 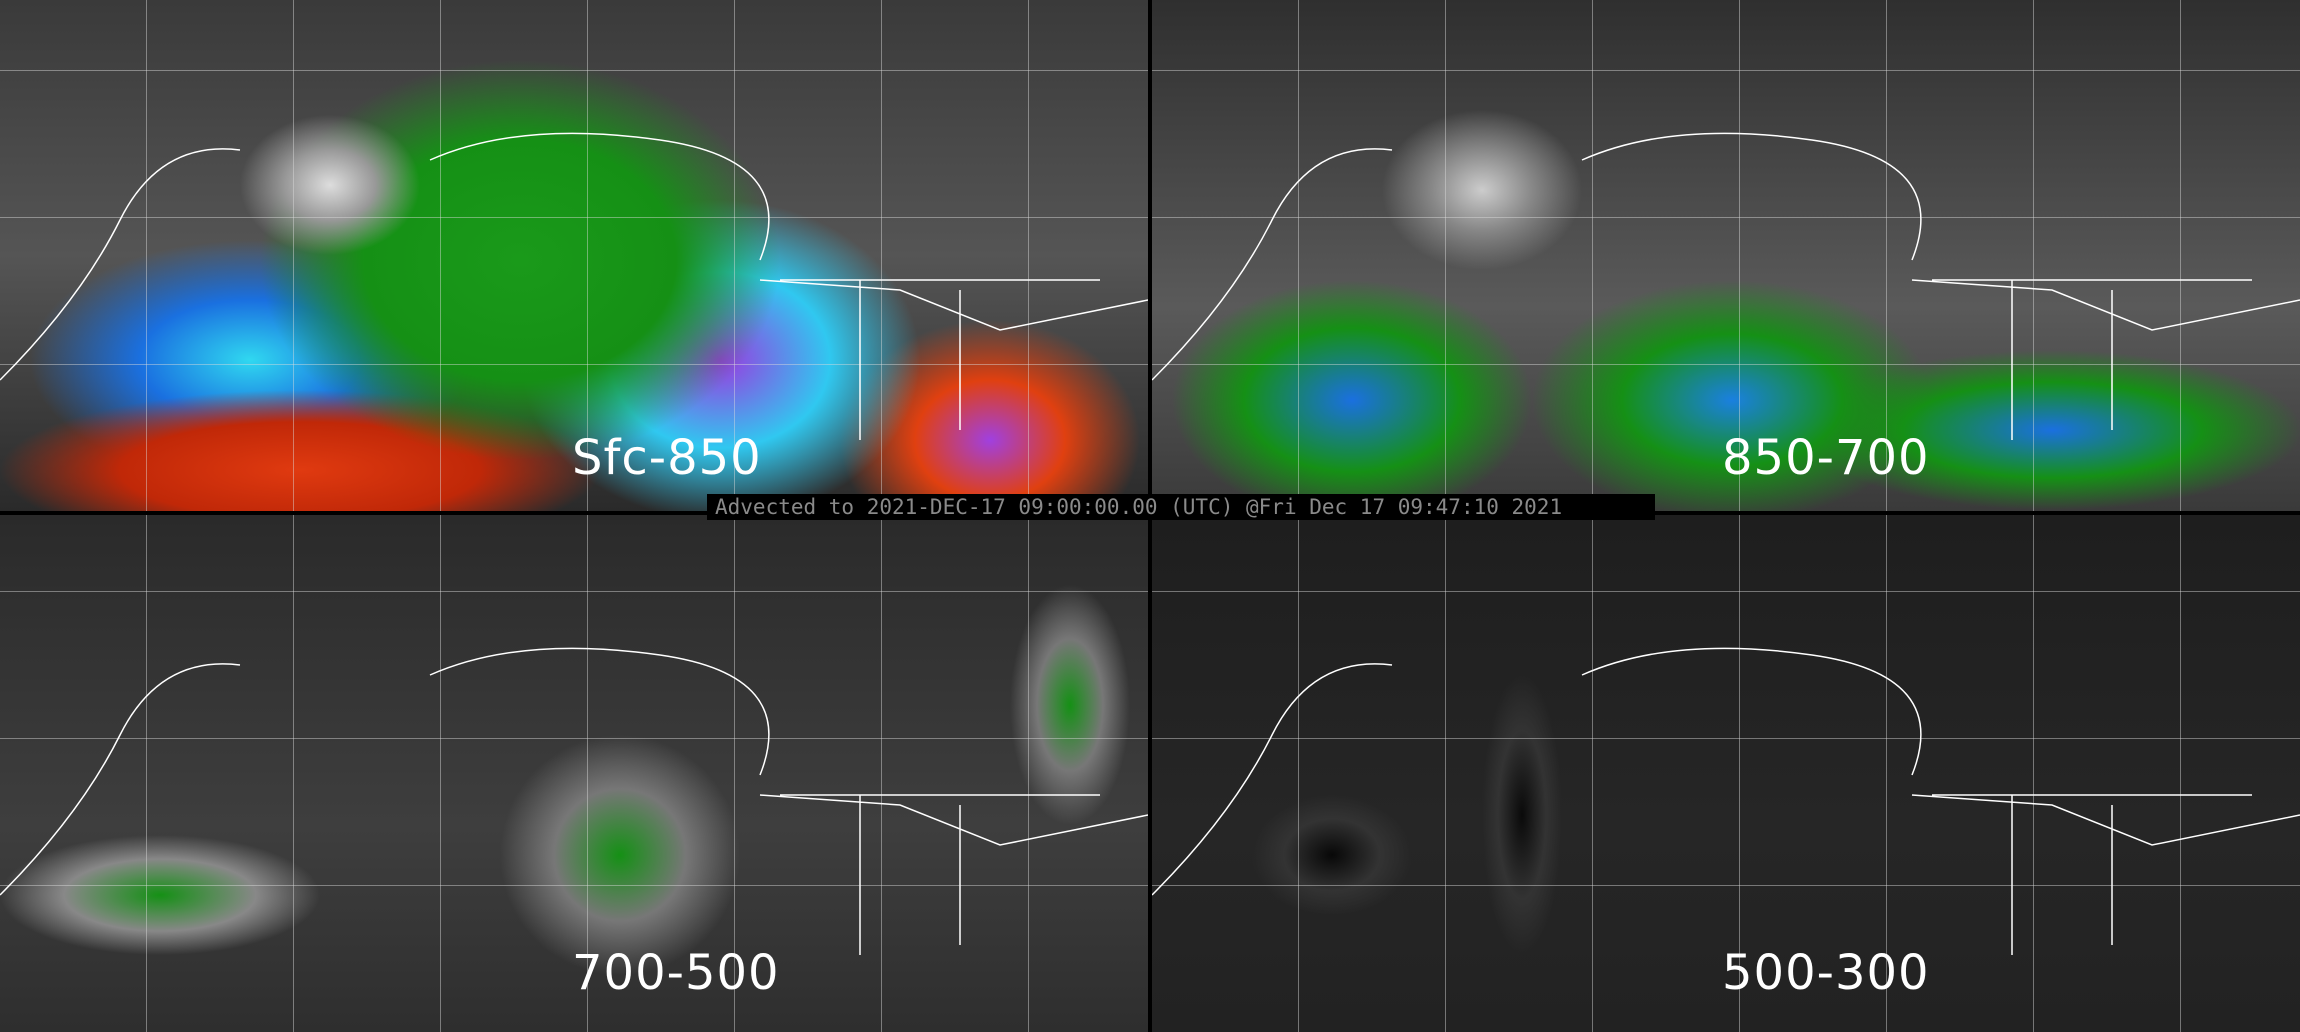 What do you see at coordinates (1826, 973) in the screenshot?
I see `layer-label: 500-300` at bounding box center [1826, 973].